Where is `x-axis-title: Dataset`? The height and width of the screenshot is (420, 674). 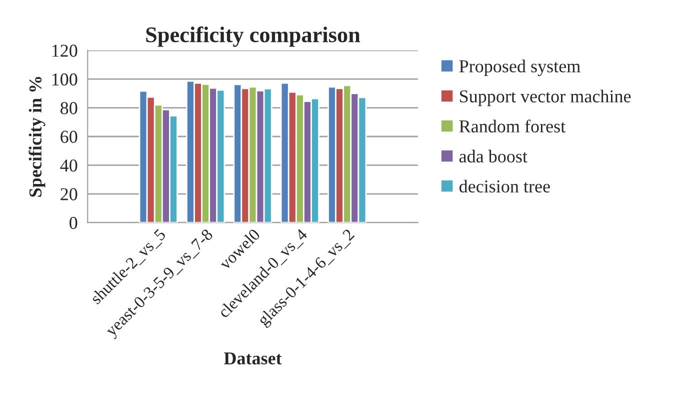
x-axis-title: Dataset is located at coordinates (253, 358).